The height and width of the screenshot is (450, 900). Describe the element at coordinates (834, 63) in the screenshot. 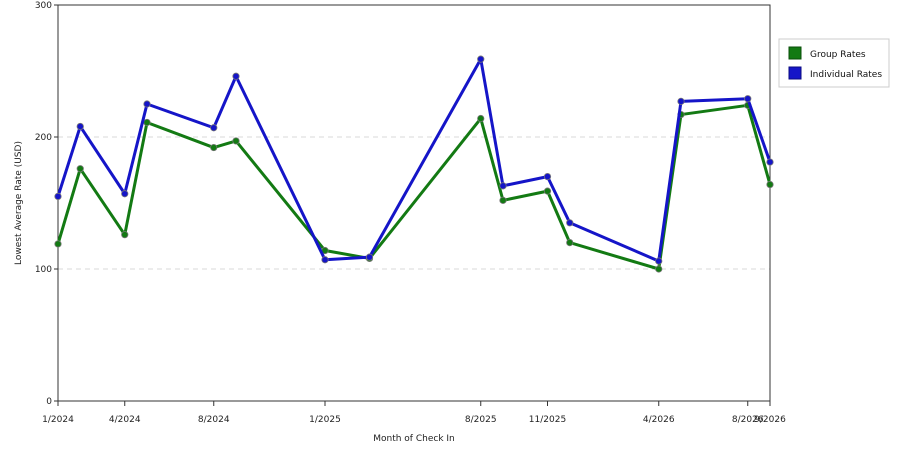

I see `legend: Group Rates Individual Rates` at that location.